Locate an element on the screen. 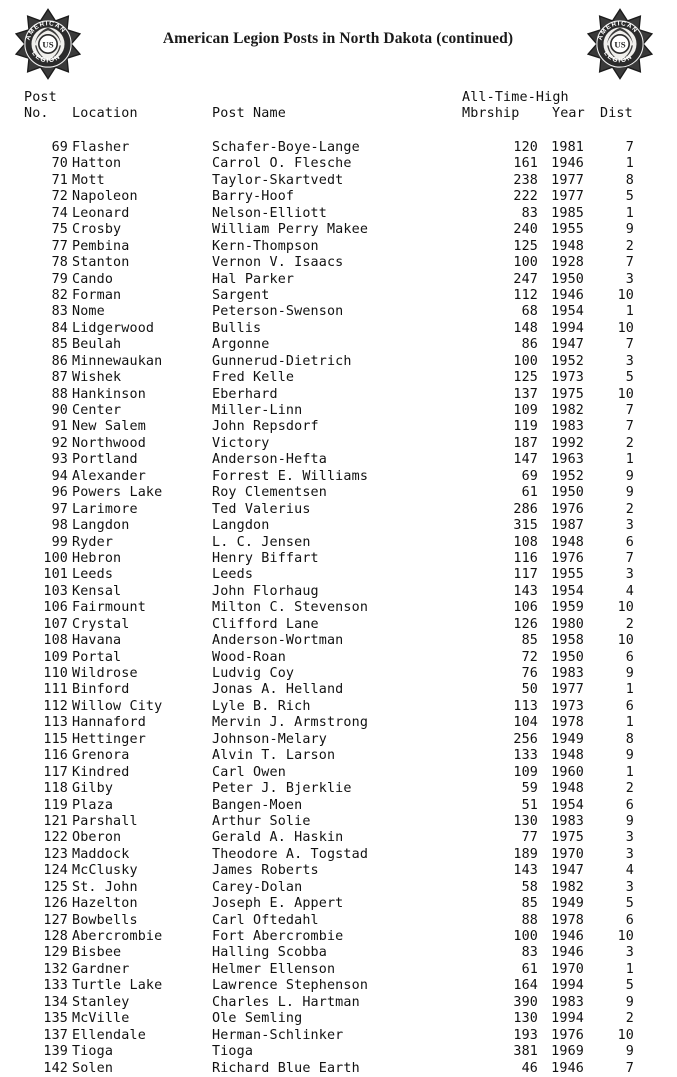  cell-location: Parshall is located at coordinates (105, 821).